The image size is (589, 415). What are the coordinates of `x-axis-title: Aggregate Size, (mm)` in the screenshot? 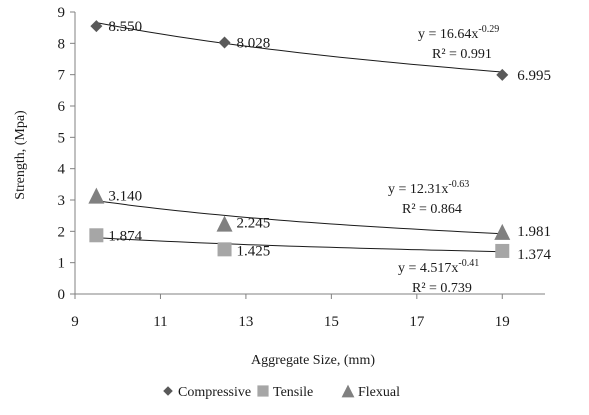 It's located at (313, 360).